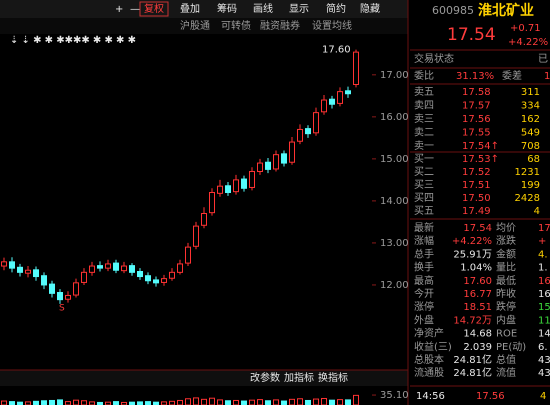 This screenshot has height=405, width=550. Describe the element at coordinates (476, 268) in the screenshot. I see `stat-value: 1.04%` at that location.